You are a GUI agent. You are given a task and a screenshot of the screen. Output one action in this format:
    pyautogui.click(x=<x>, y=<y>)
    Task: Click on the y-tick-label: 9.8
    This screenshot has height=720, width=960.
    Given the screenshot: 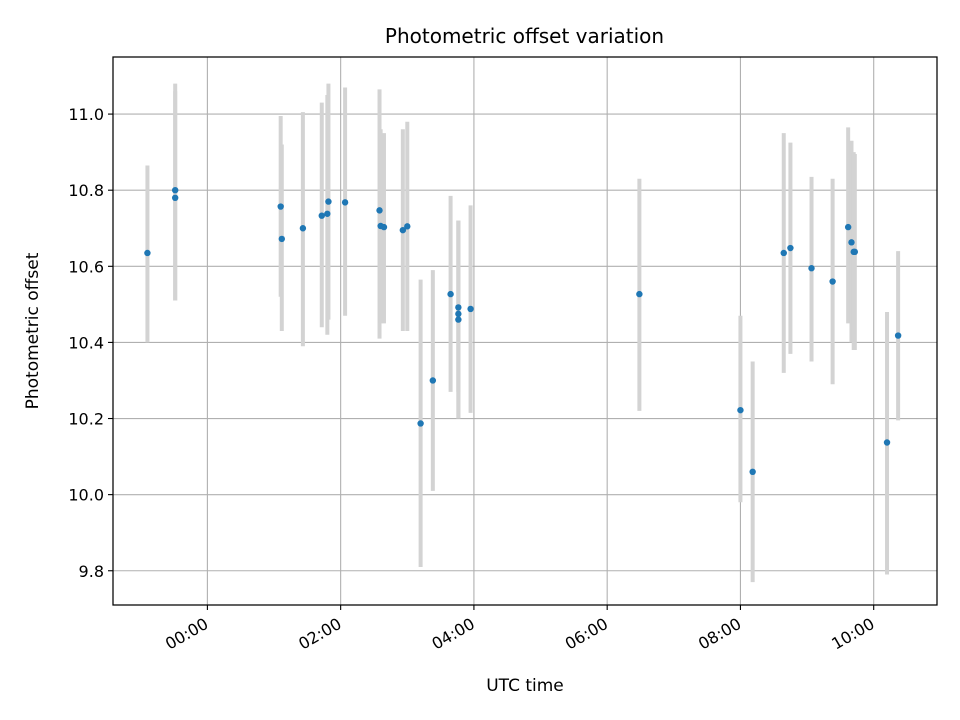 What is the action you would take?
    pyautogui.click(x=91, y=571)
    